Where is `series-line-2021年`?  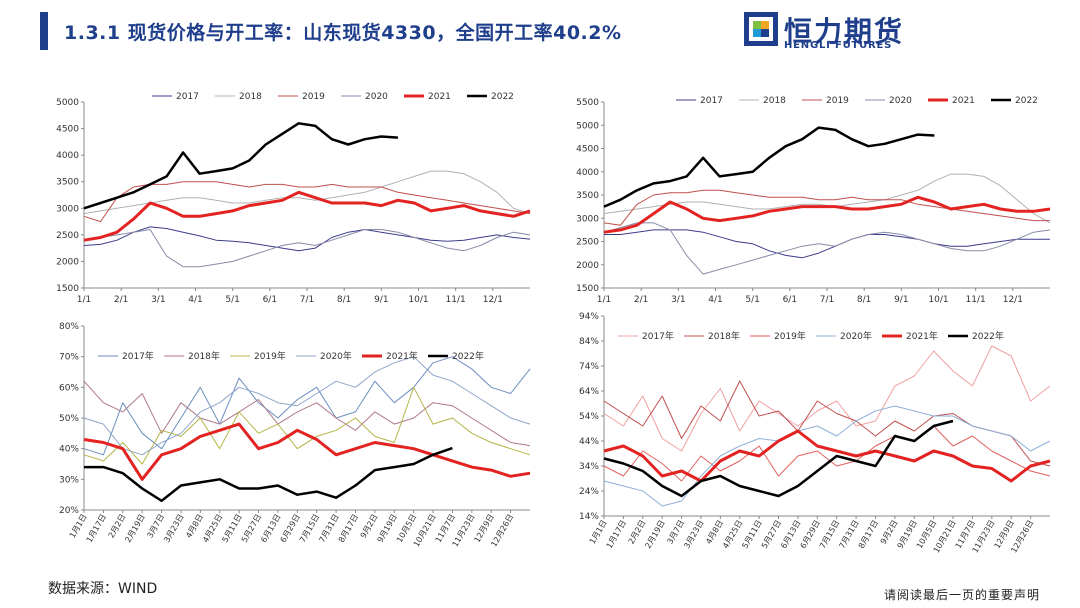 series-line-2021年 is located at coordinates (307, 451).